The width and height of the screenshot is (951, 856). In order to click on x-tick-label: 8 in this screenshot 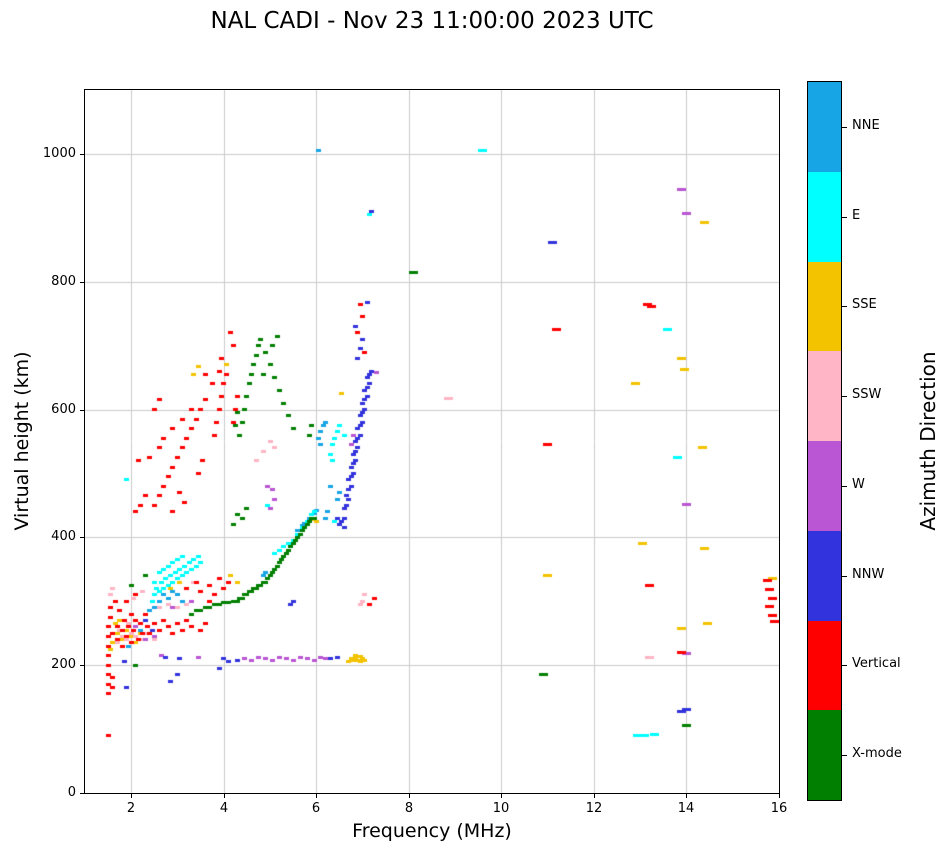, I will do `click(409, 808)`.